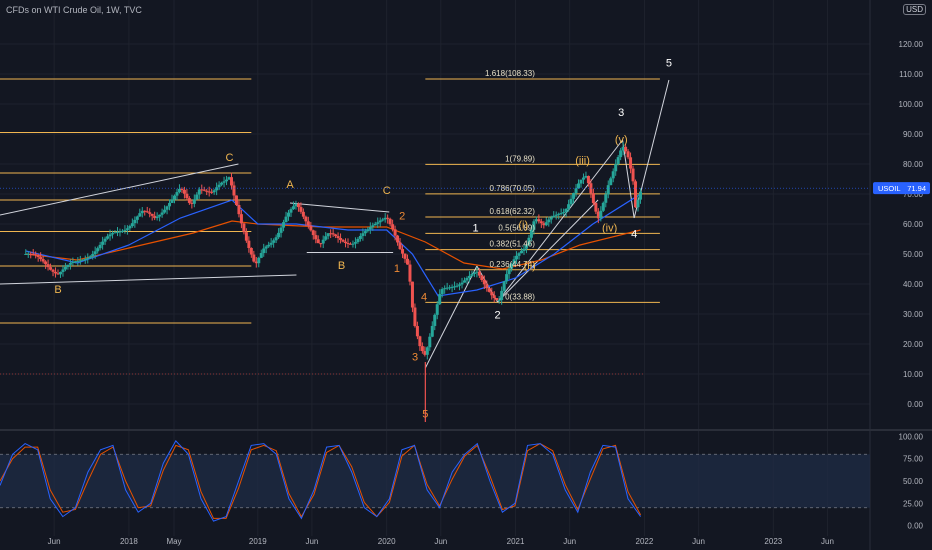 The image size is (932, 550). Describe the element at coordinates (911, 44) in the screenshot. I see `price-tick-label: 120.00` at that location.